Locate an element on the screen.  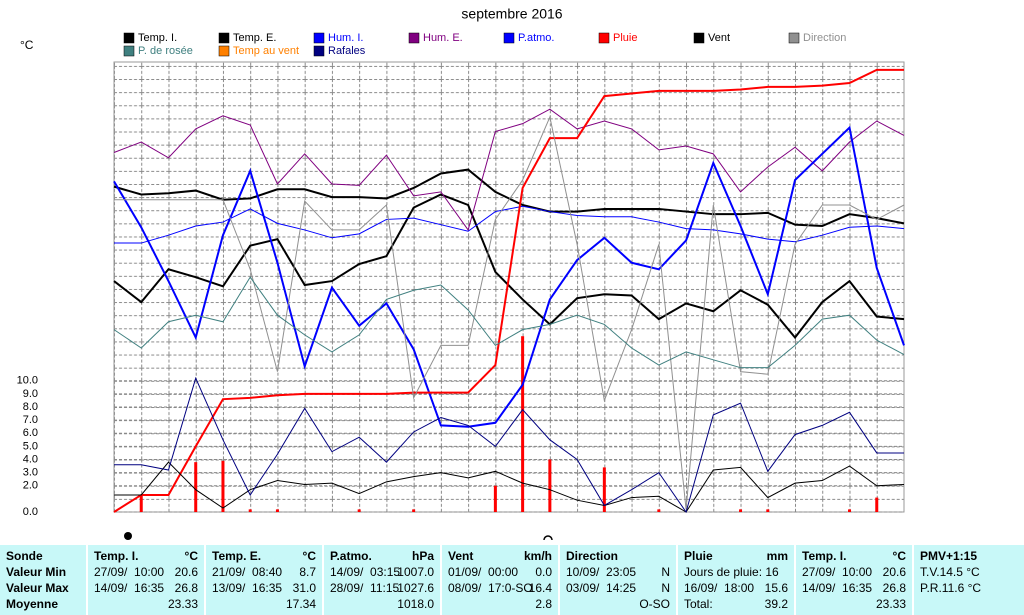
table-cell: Vent km/h is located at coordinates (500, 556).